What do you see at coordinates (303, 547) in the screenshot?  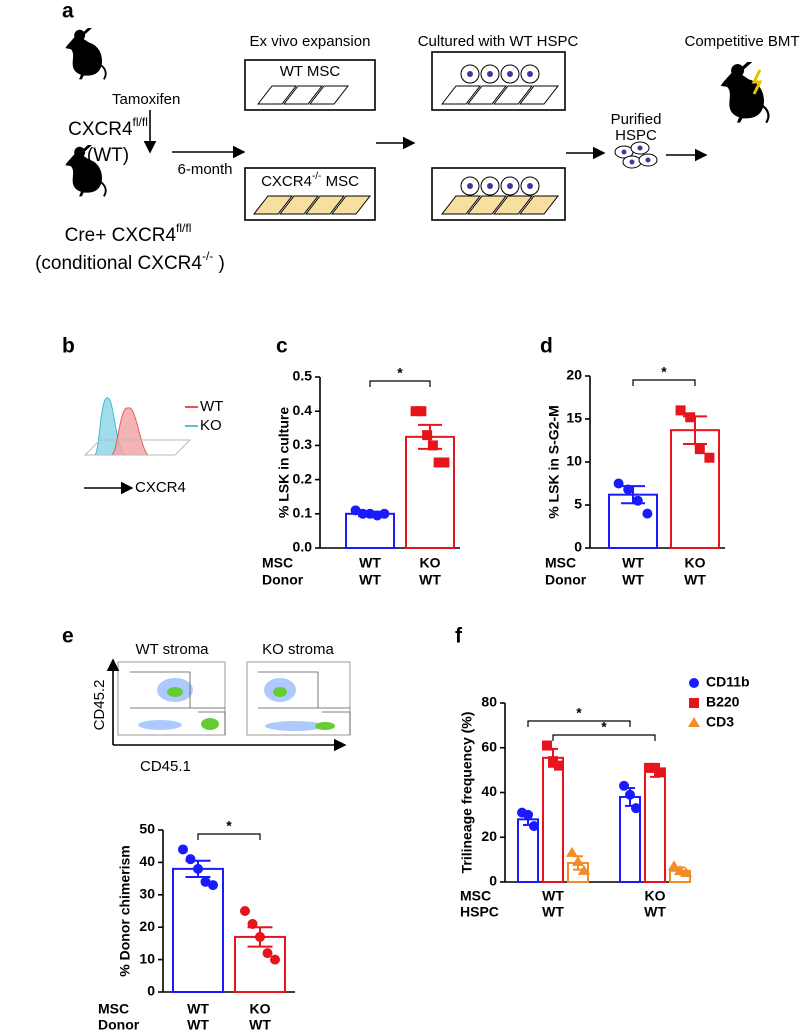 I see `y-tick-label: 0.0` at bounding box center [303, 547].